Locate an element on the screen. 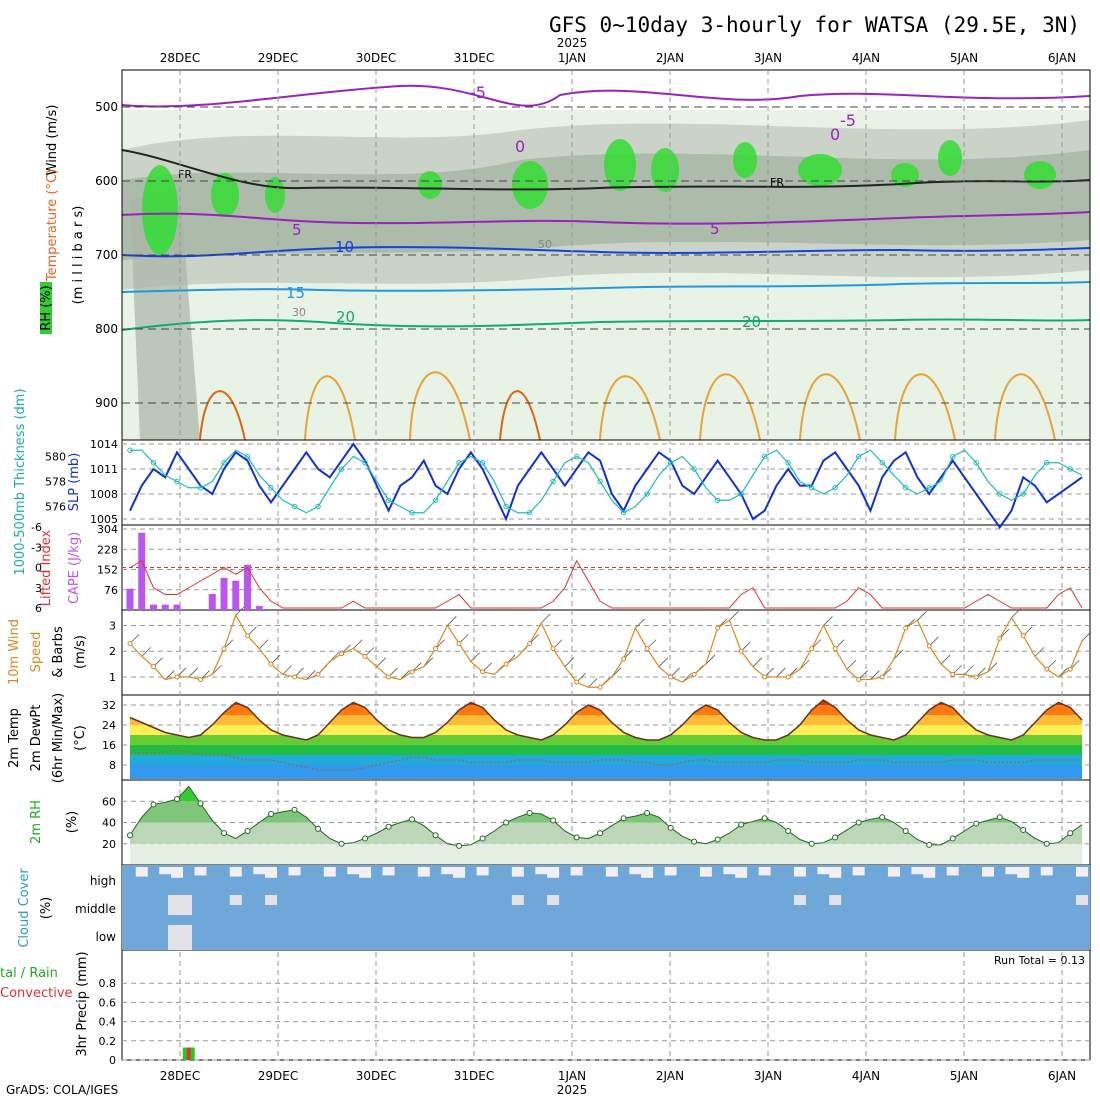  temp2m-label-d: (°C) is located at coordinates (80, 738).